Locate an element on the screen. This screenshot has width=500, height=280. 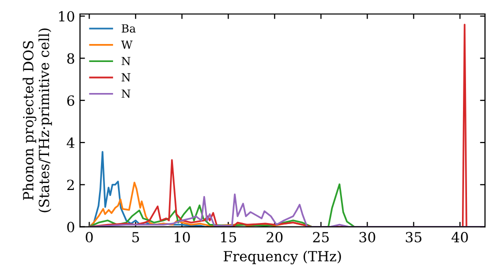
x-tick-label: 30 is located at coordinates (368, 237).